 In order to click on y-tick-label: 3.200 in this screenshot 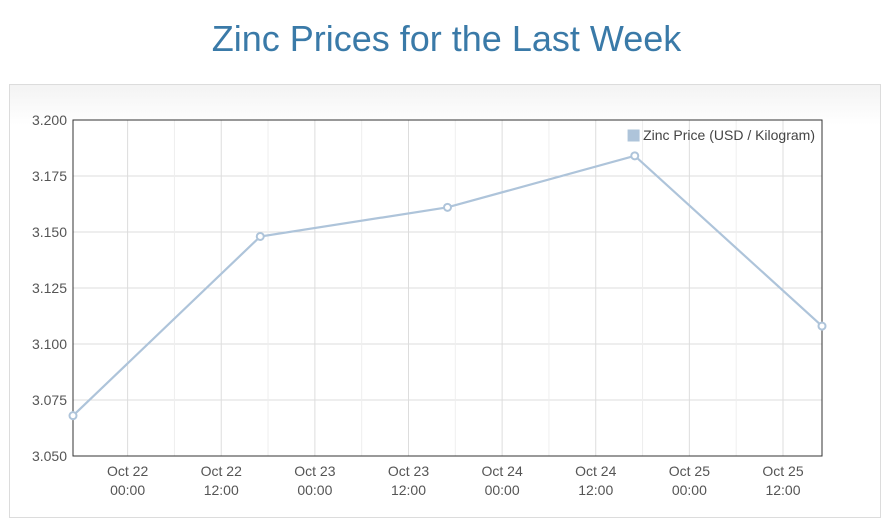, I will do `click(49, 120)`.